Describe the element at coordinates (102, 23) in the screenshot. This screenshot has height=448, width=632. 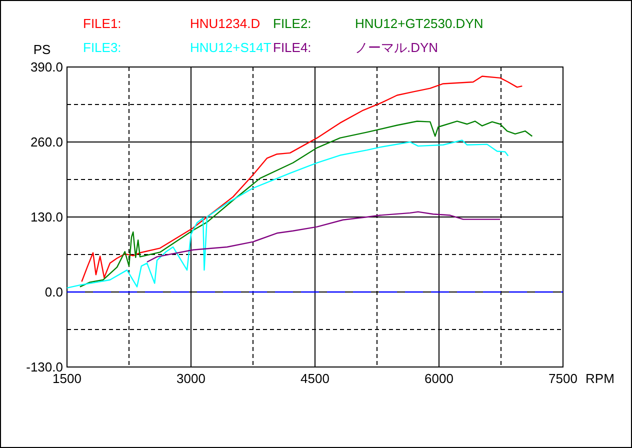
I see `text: FILE1:` at that location.